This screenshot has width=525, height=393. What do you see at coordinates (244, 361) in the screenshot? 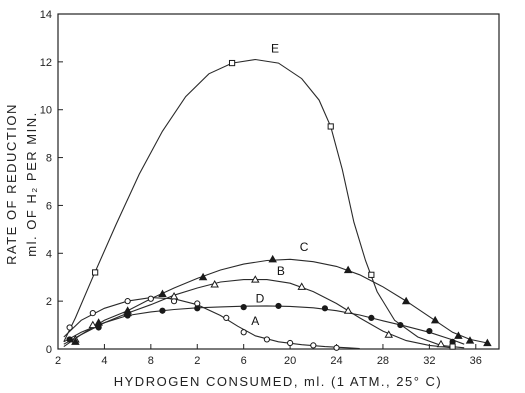
I see `x-tick-label: 6` at bounding box center [244, 361].